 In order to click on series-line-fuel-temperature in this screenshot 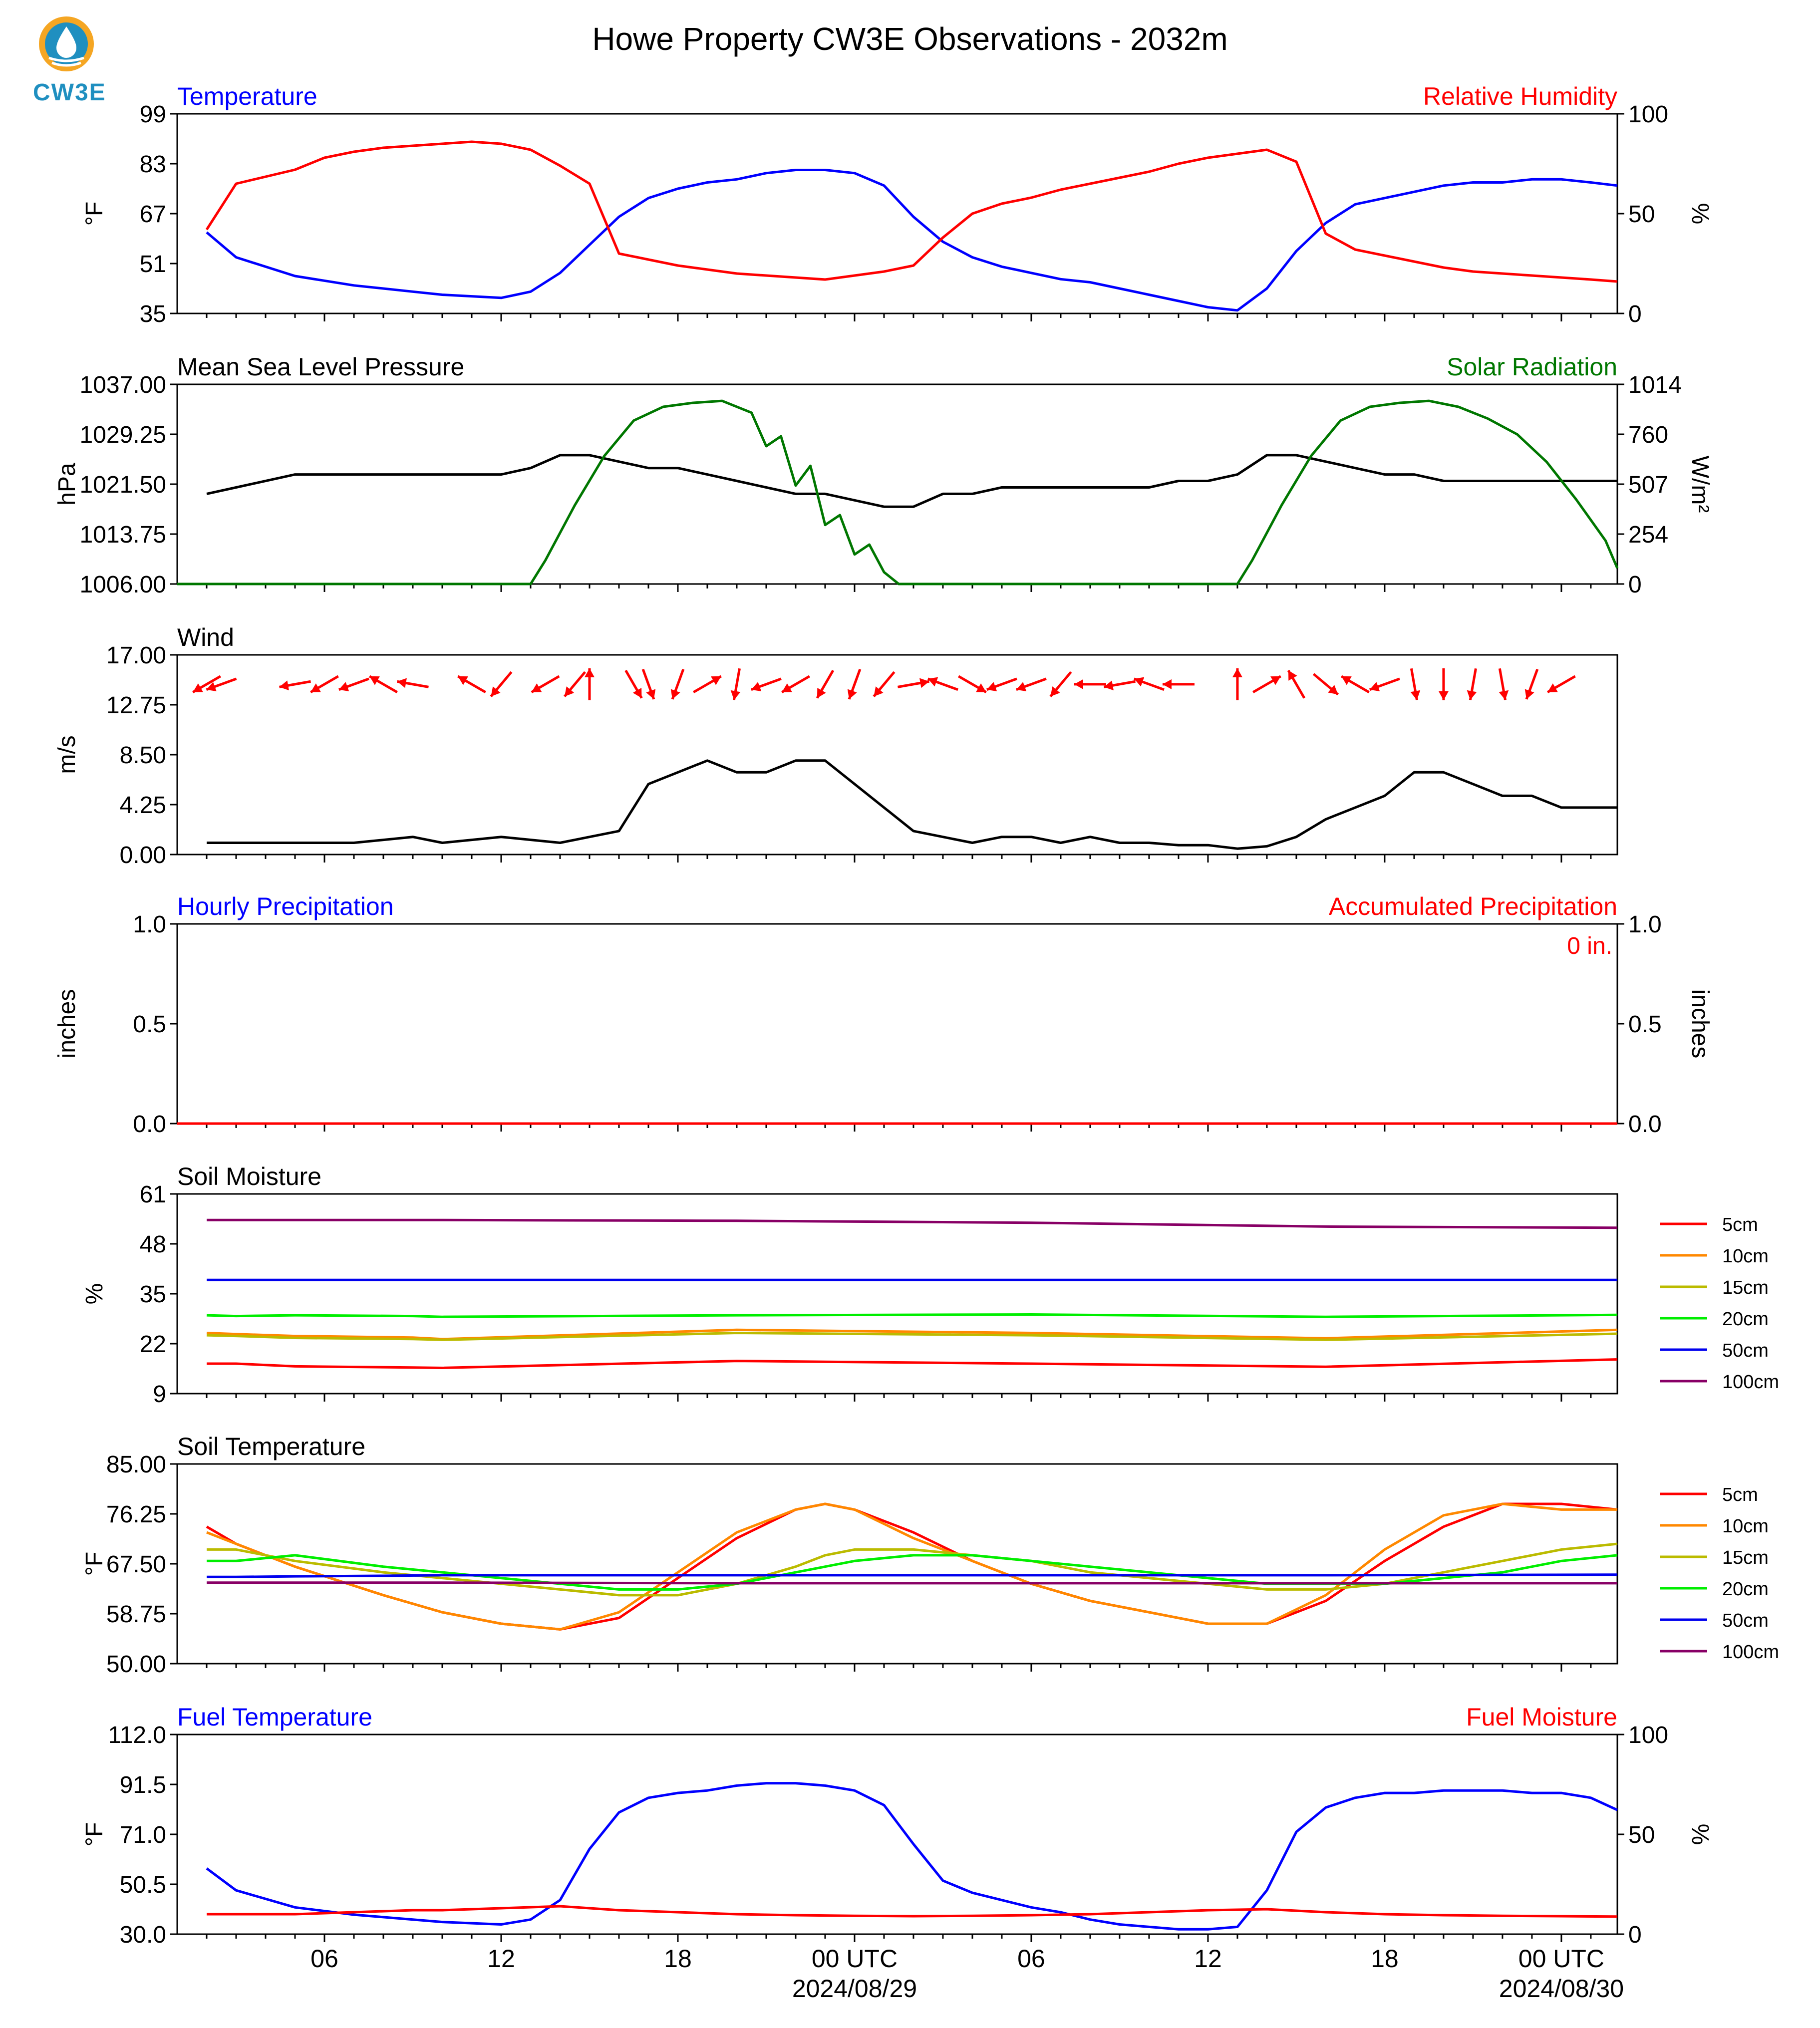, I will do `click(912, 1856)`.